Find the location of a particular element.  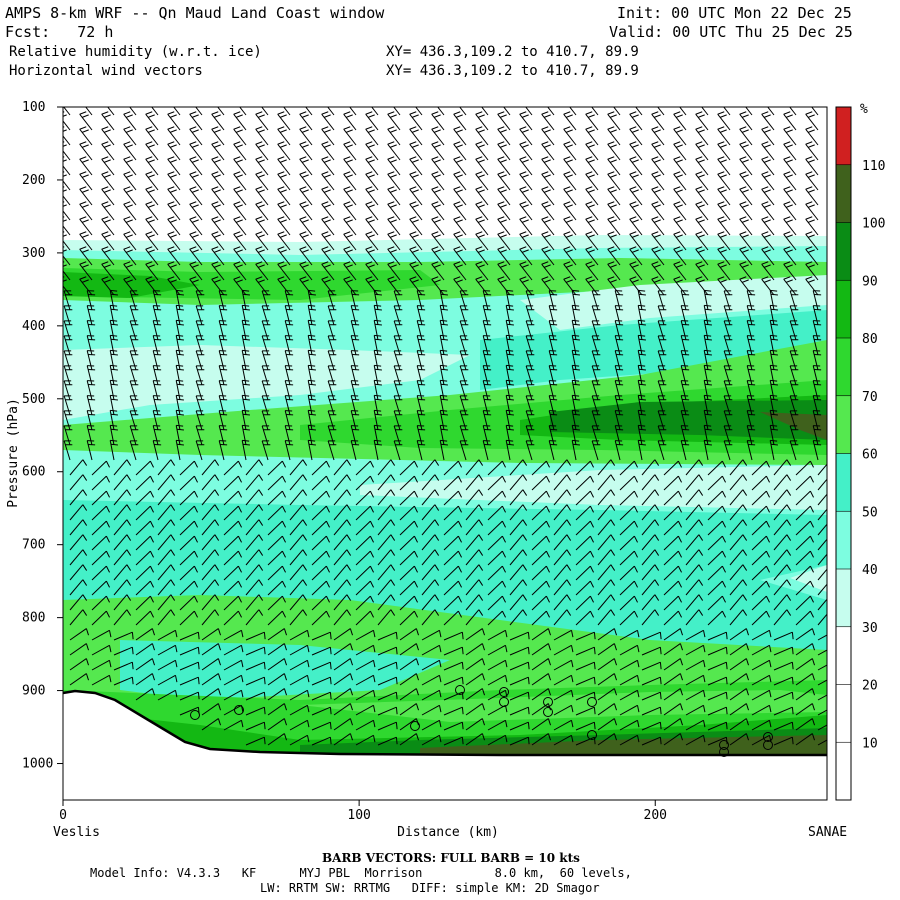

calm-circle is located at coordinates (195, 715).